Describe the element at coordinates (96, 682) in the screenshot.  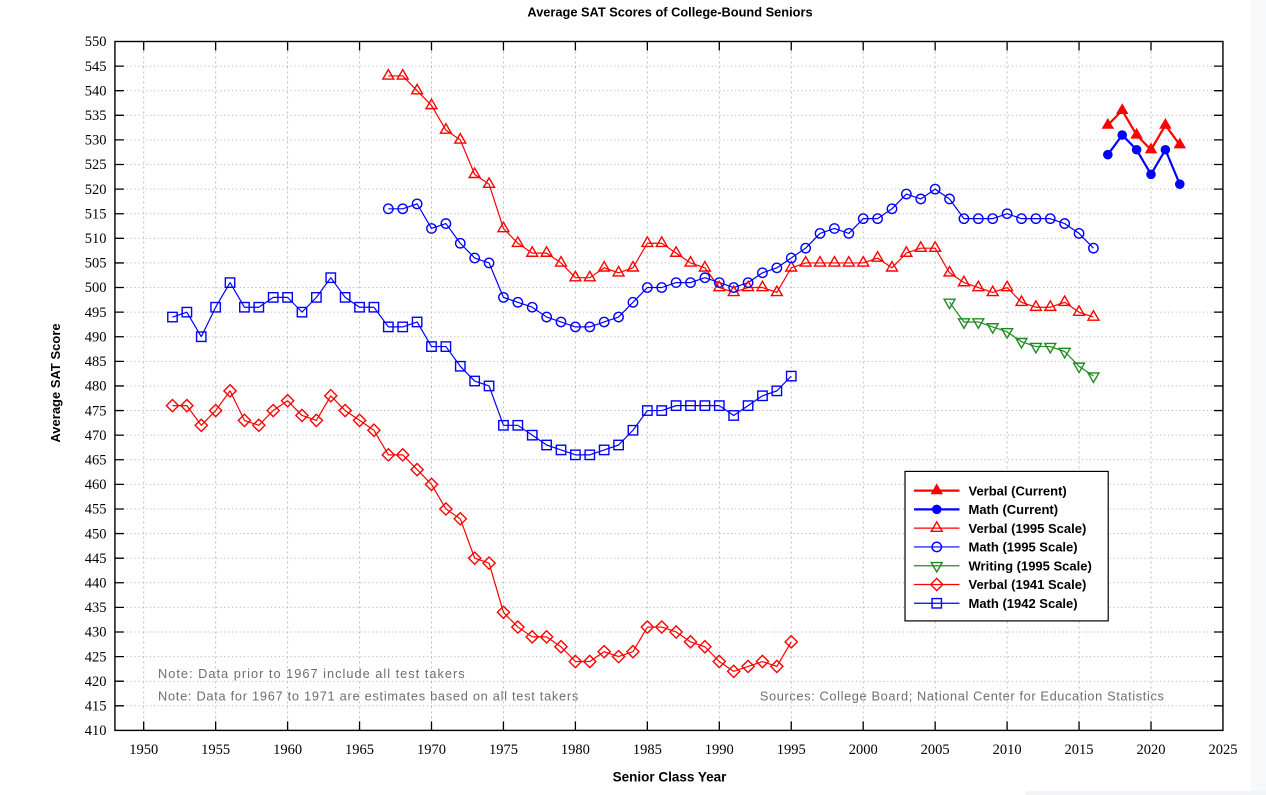
I see `svg-text: 420` at that location.